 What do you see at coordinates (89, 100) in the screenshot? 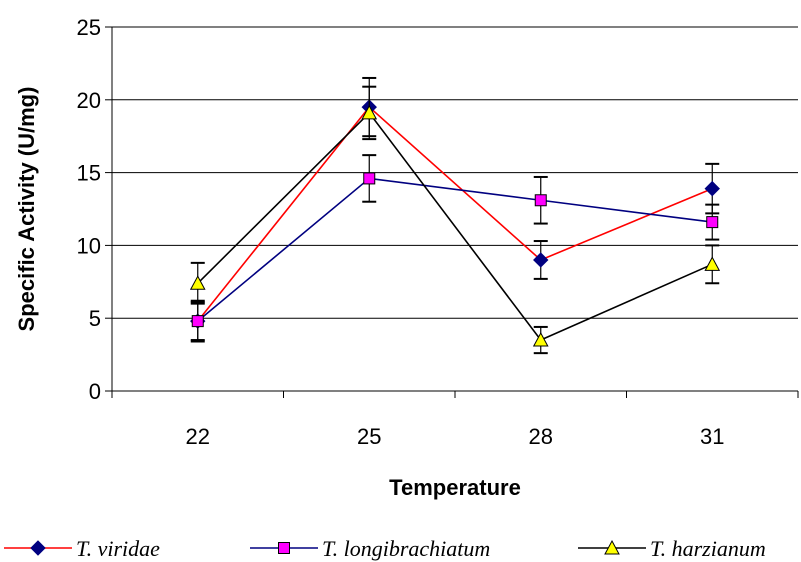
I see `y-tick-label: 20` at bounding box center [89, 100].